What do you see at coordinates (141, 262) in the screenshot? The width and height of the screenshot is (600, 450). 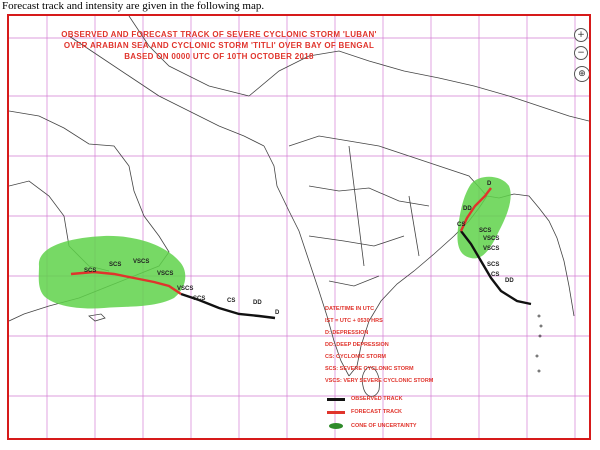 I see `luban-label-vscs-1: VSCS` at bounding box center [141, 262].